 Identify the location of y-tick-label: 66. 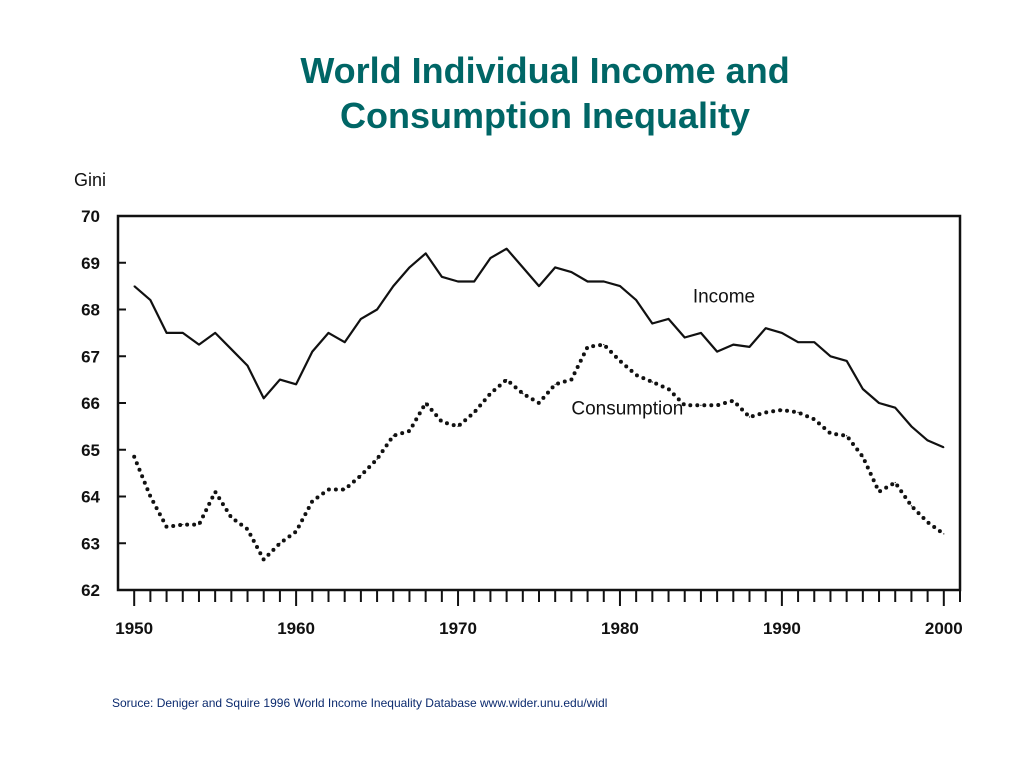
(90, 403).